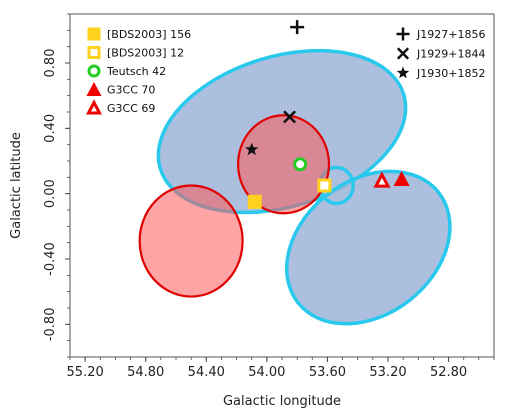  I want to click on x-tick-label-2: 54.40, so click(206, 372).